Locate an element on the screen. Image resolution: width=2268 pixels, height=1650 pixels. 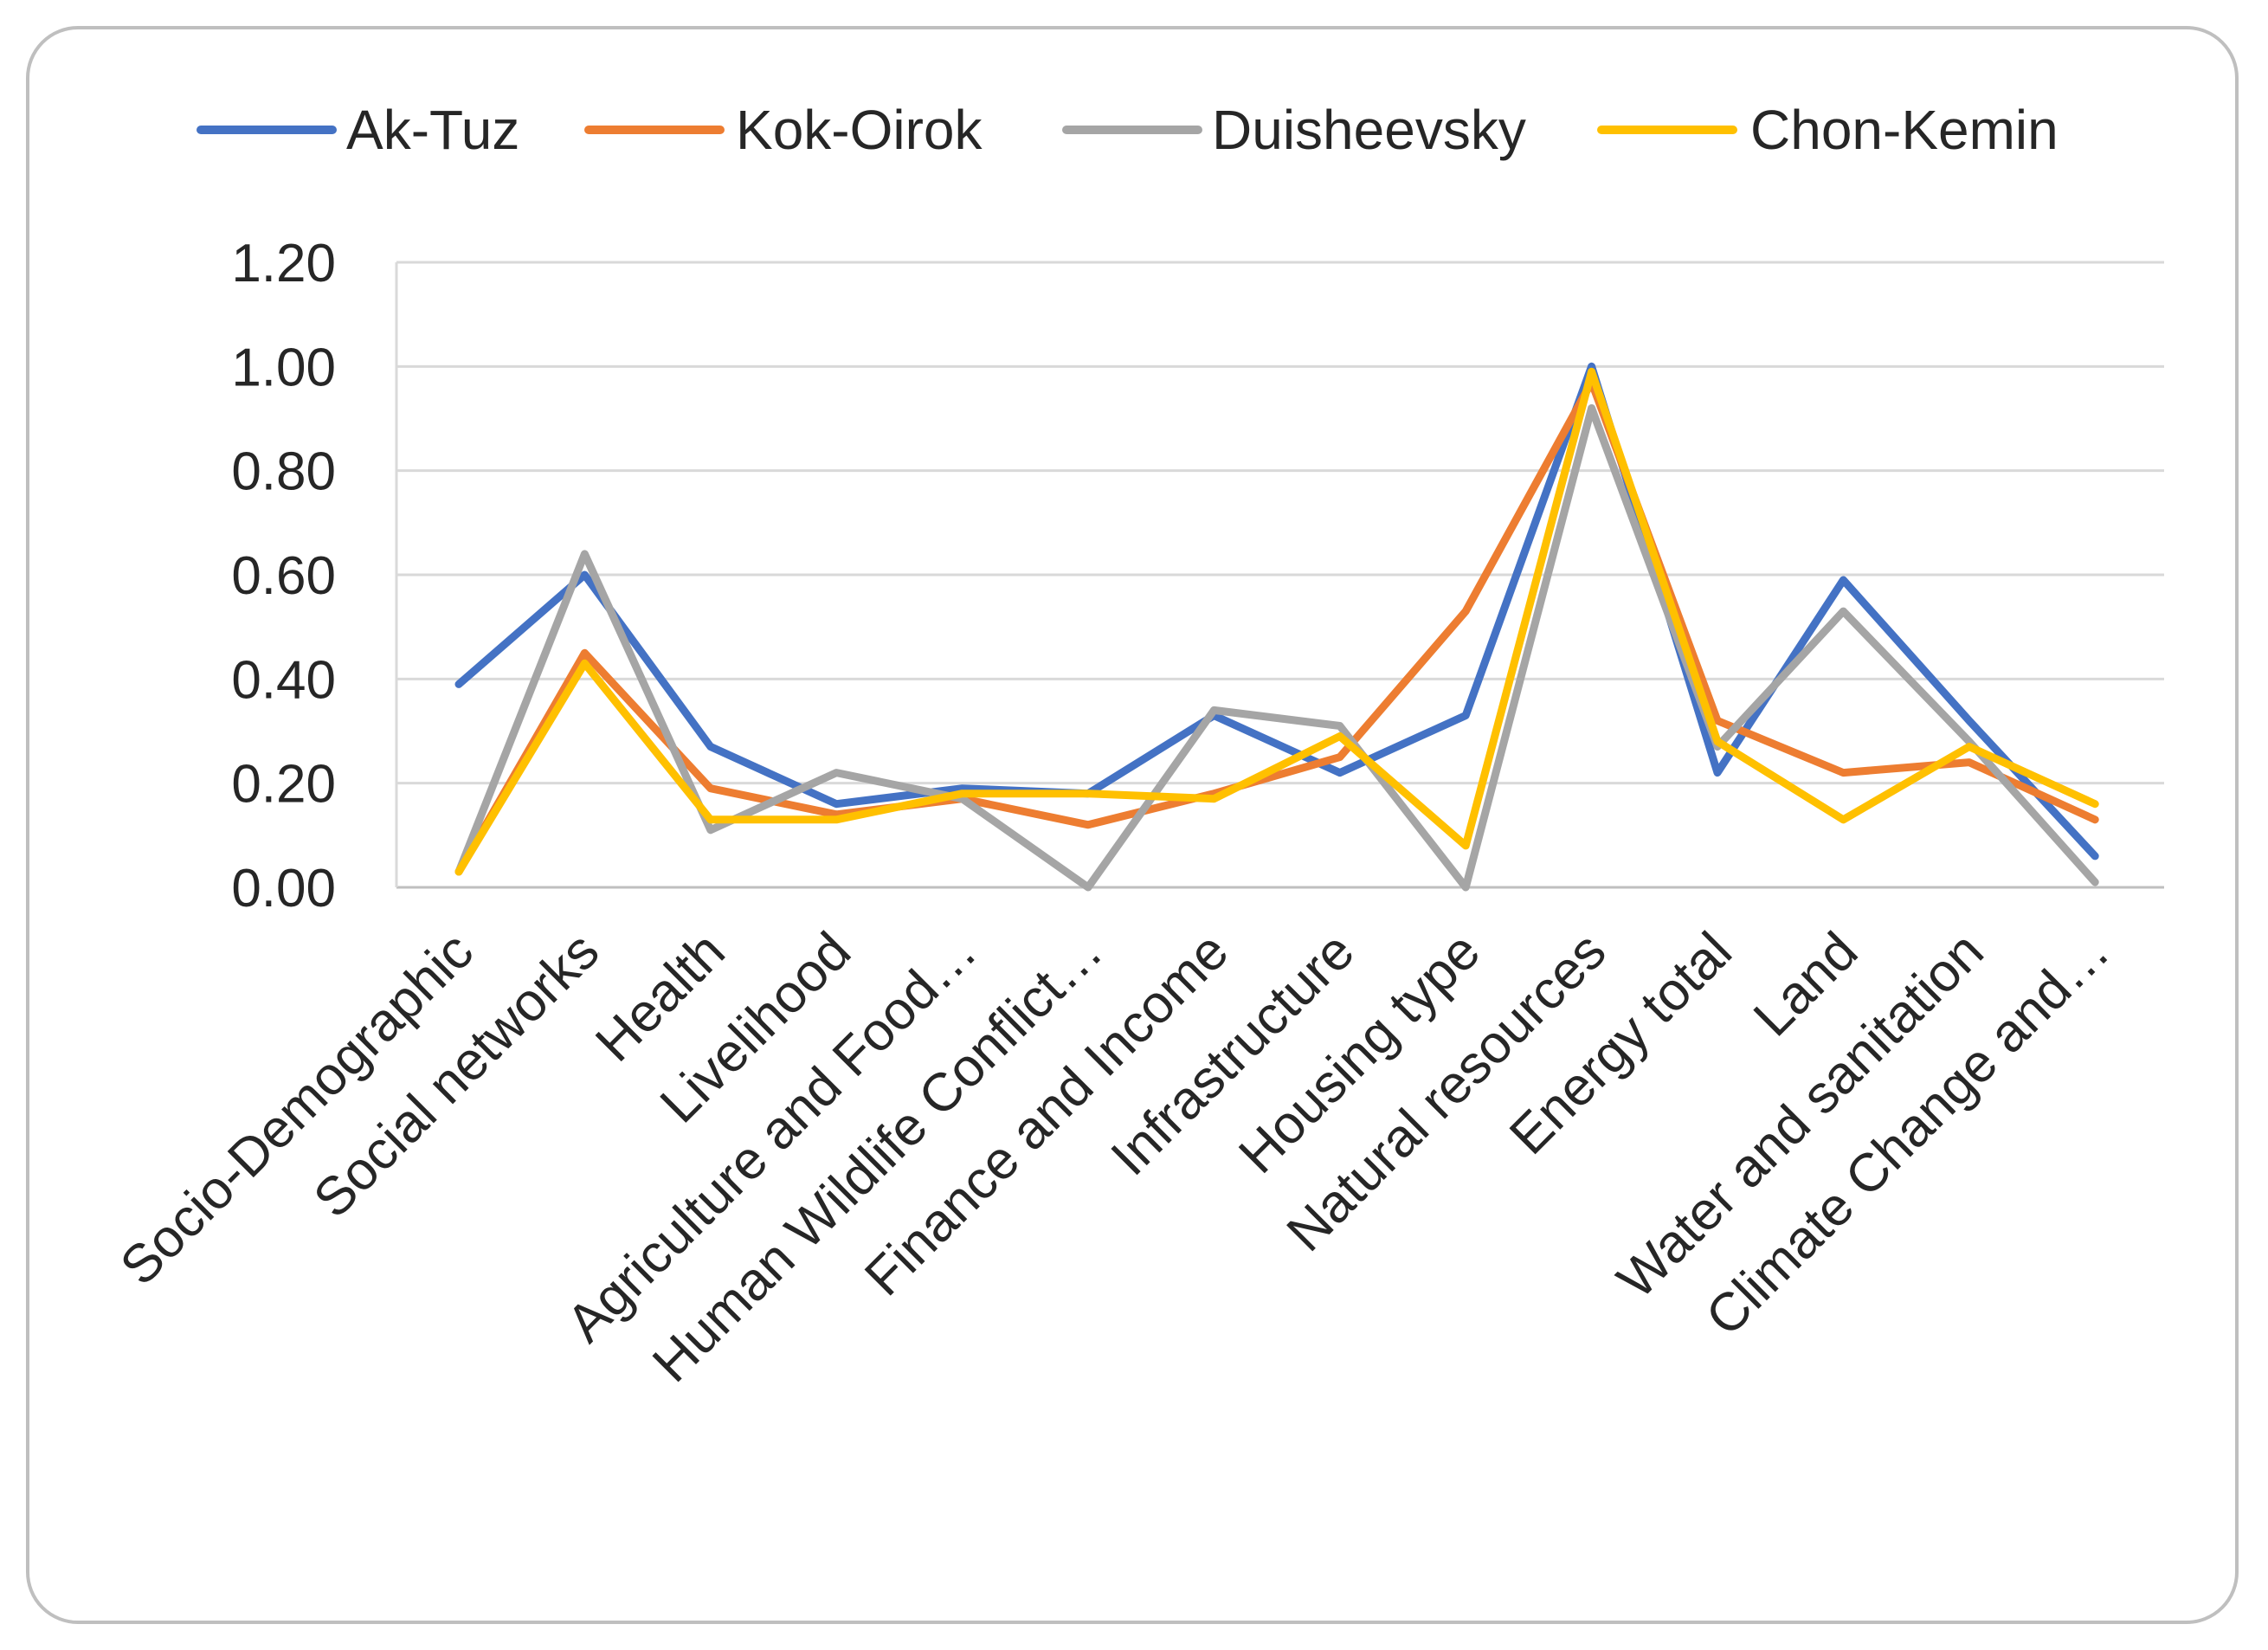
y-tick-label: 1.20 is located at coordinates (283, 264).